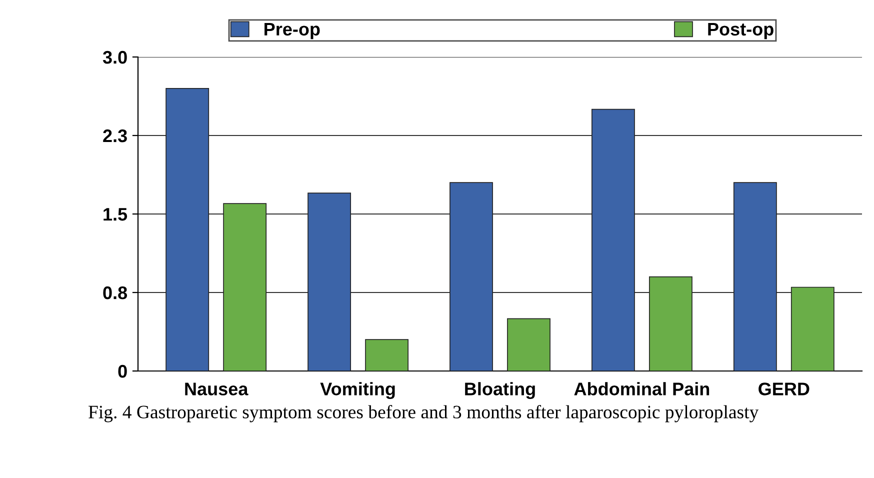 The image size is (874, 478). Describe the element at coordinates (116, 214) in the screenshot. I see `y-tick-label: 1.5` at that location.